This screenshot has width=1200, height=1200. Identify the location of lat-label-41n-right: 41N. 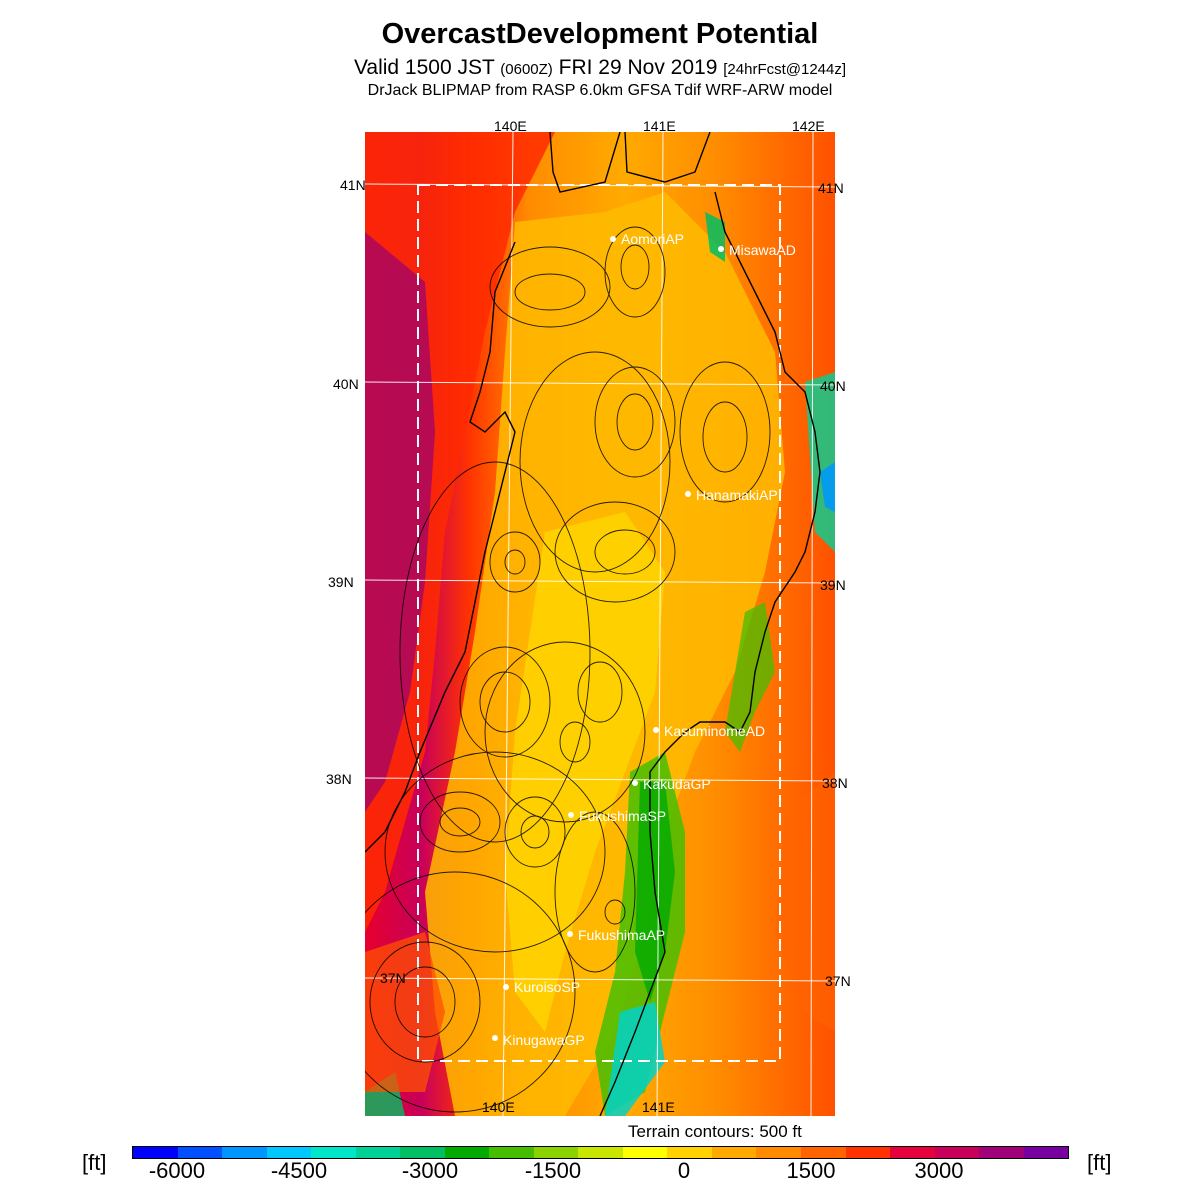
(831, 188).